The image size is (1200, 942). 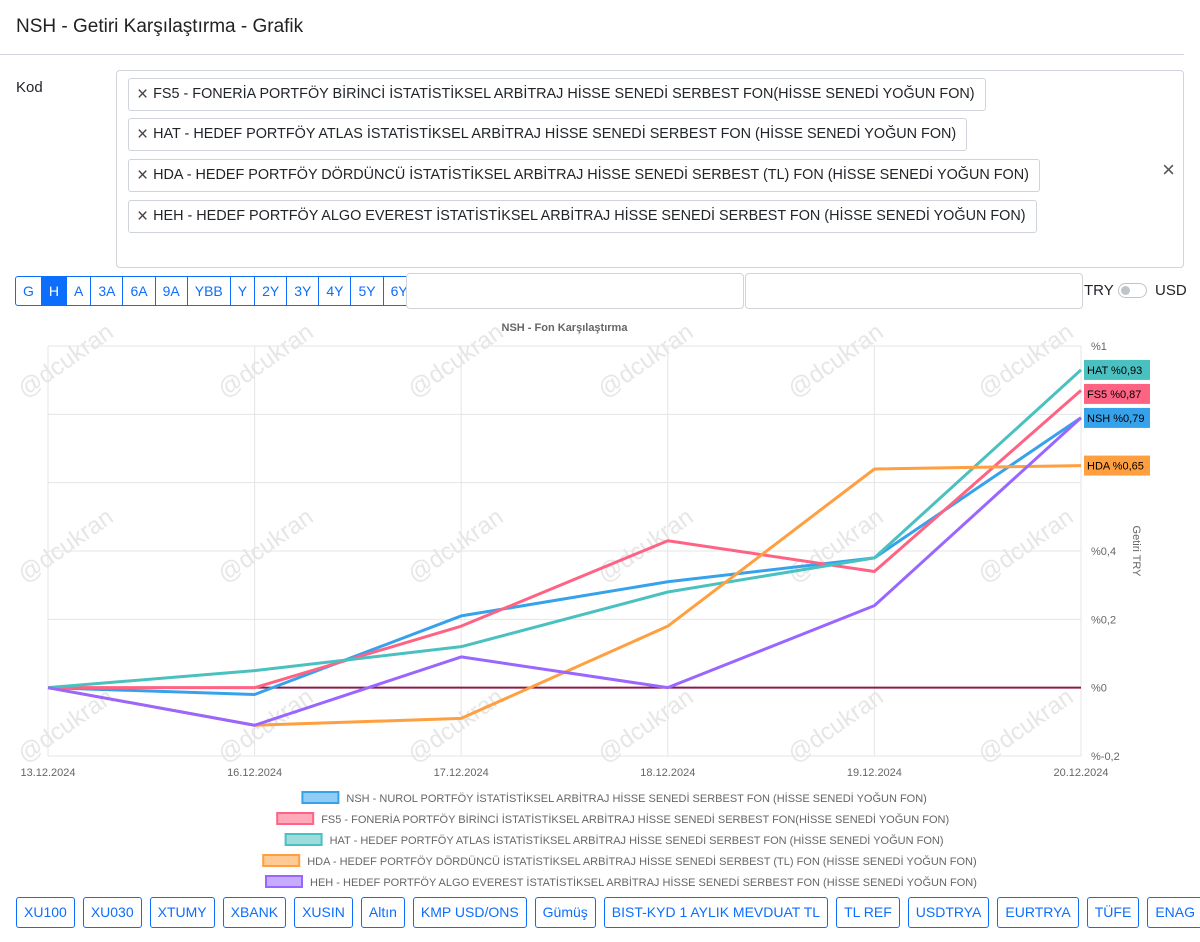 I want to click on y-tick-label: %-0,2, so click(x=1105, y=757).